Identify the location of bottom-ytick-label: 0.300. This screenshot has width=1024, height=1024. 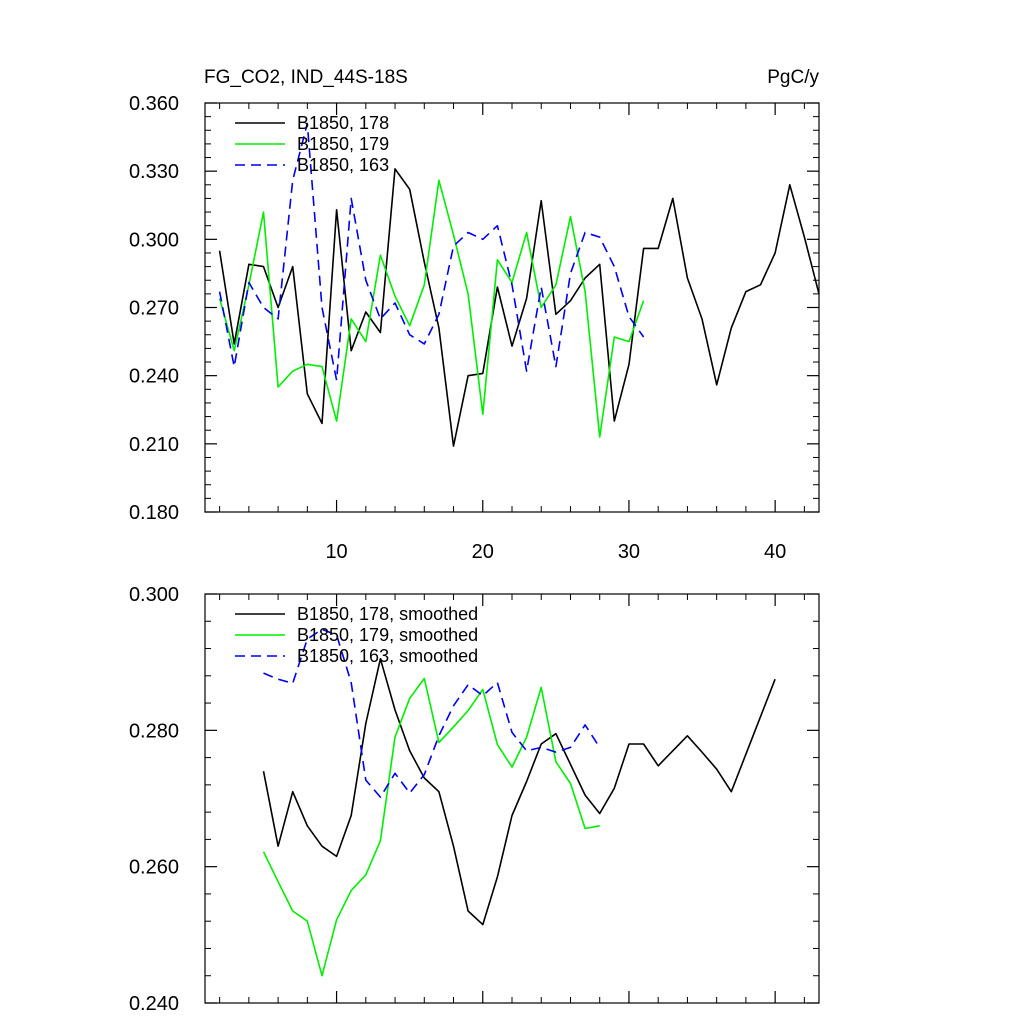
(154, 595).